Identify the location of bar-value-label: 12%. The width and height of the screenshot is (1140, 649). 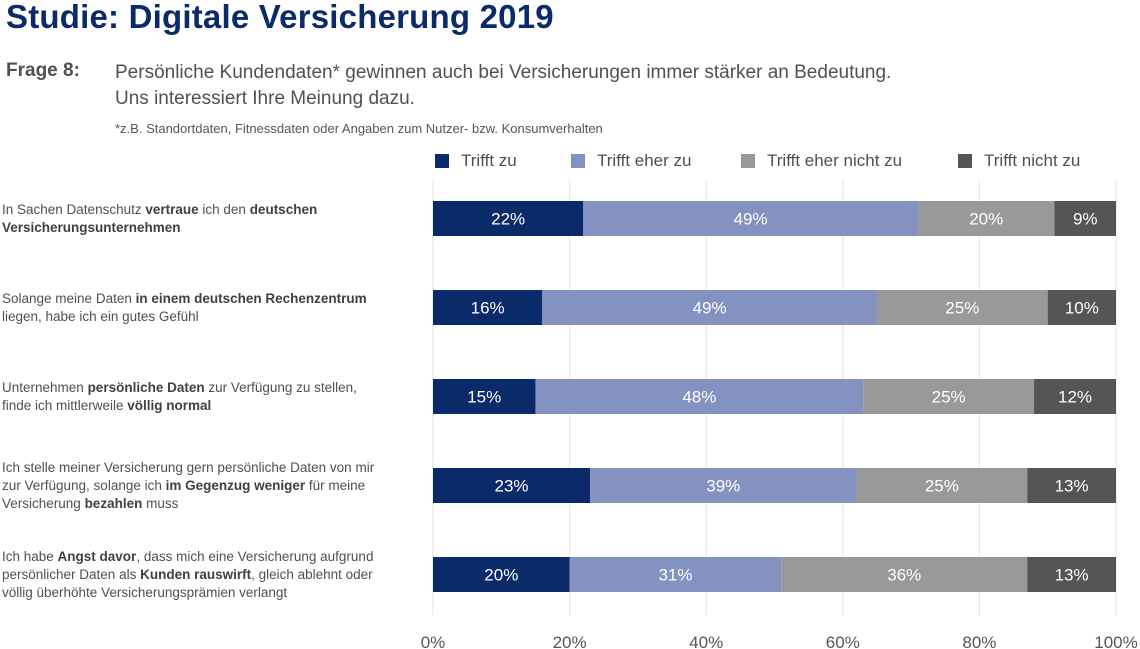
(1075, 397).